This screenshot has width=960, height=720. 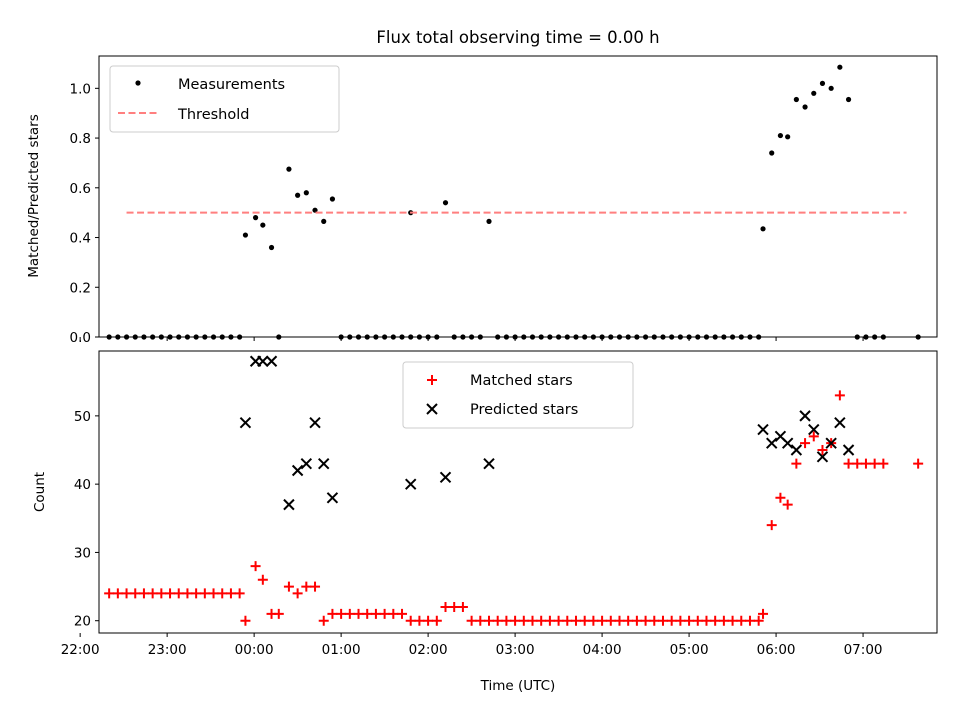 What do you see at coordinates (80, 189) in the screenshot?
I see `top-y-tick-label: 0.6` at bounding box center [80, 189].